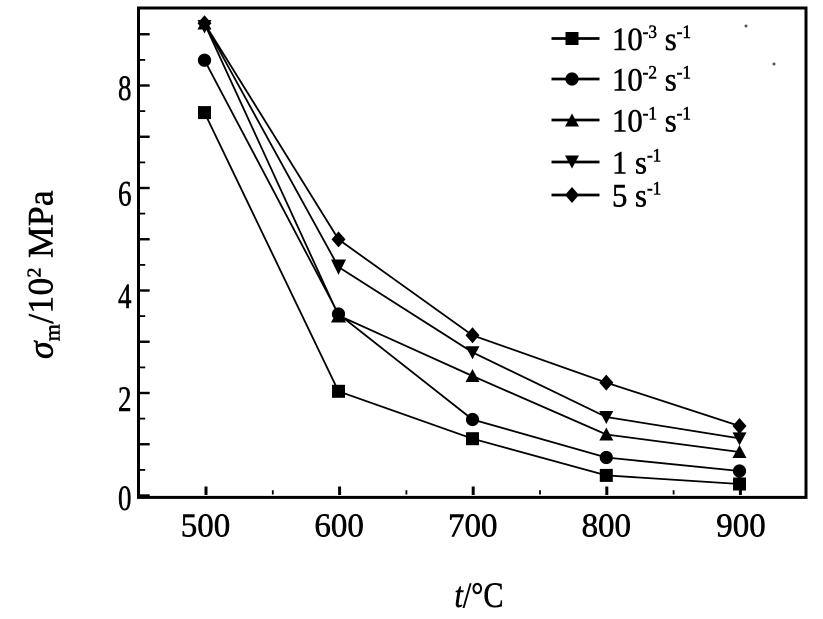  What do you see at coordinates (479, 596) in the screenshot?
I see `svg-text: t/°C` at bounding box center [479, 596].